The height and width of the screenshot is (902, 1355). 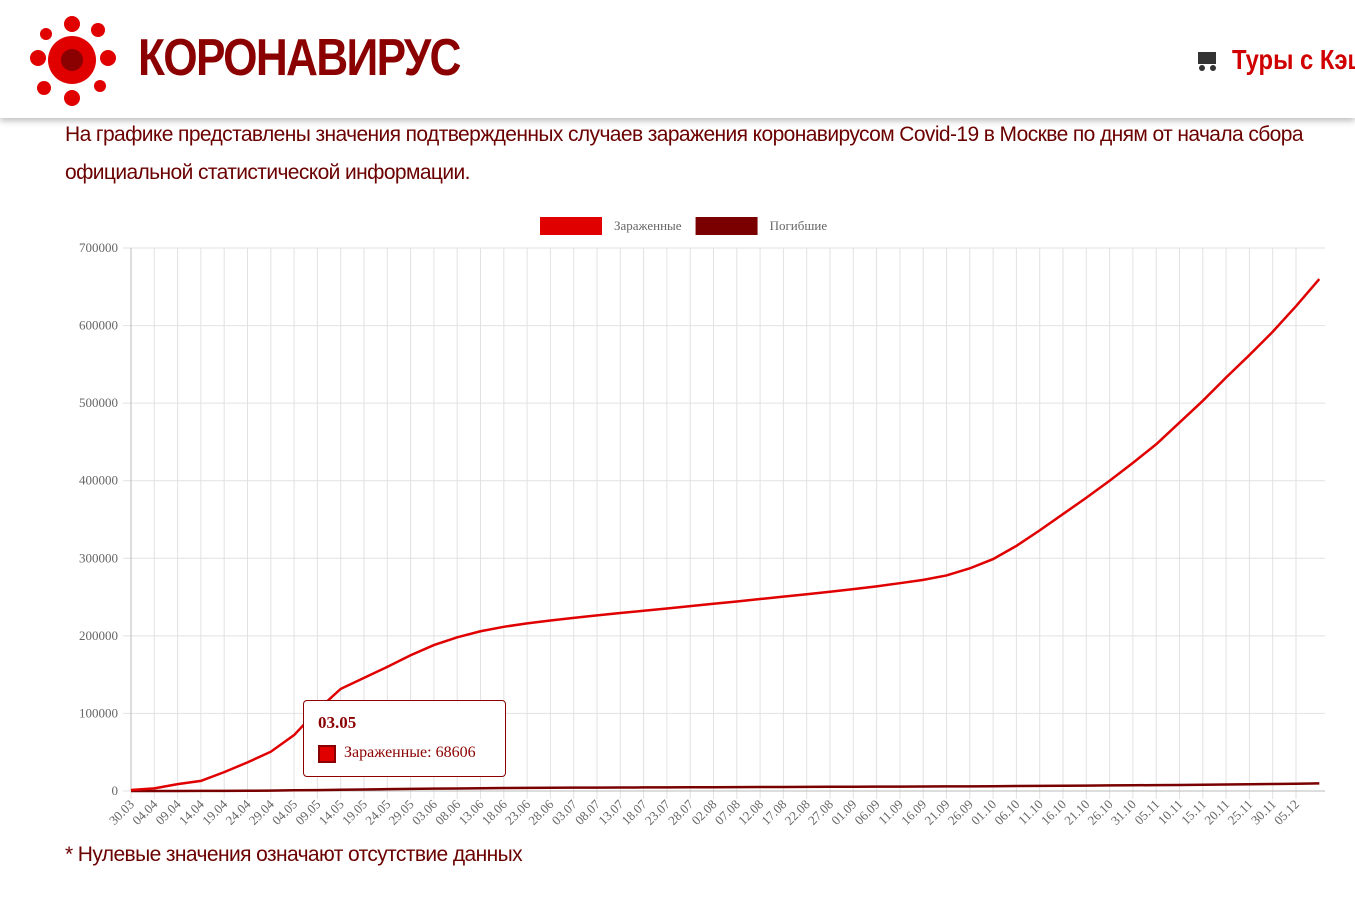 I want to click on header: КОРОНАВИРУС Туры с Кэш, so click(x=677, y=59).